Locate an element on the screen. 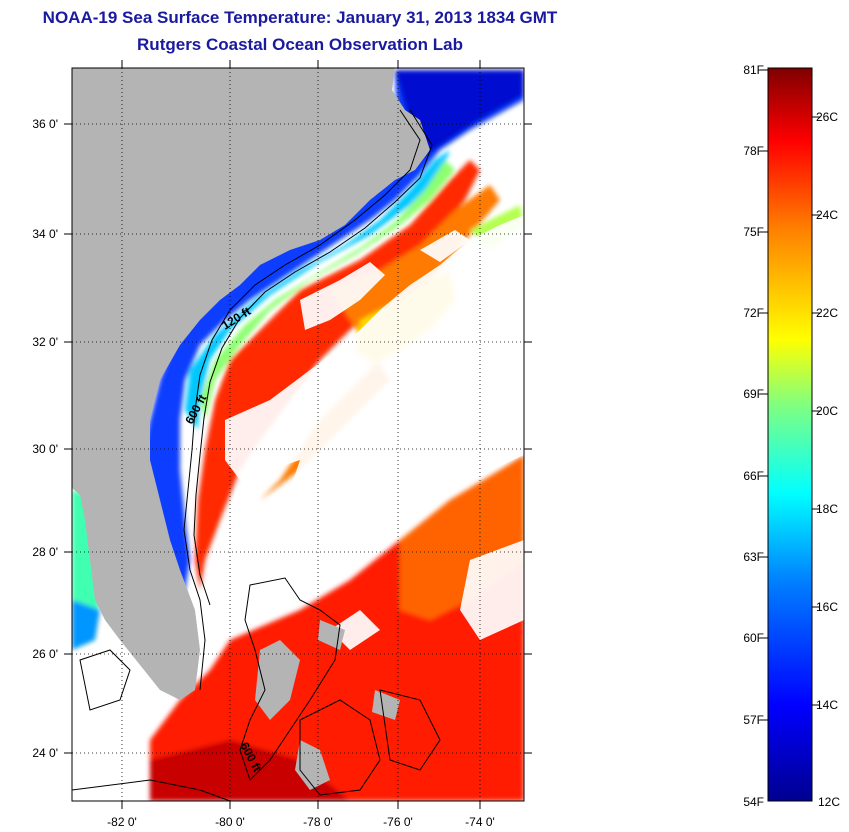 This screenshot has height=832, width=849. colorbar-c-label: 16C is located at coordinates (827, 607).